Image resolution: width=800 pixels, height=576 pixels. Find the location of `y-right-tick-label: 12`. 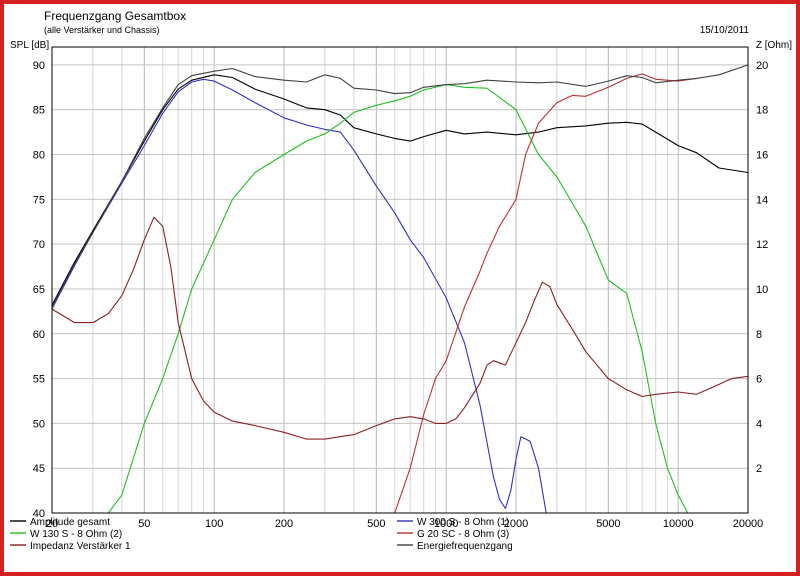

y-right-tick-label: 12 is located at coordinates (762, 245).